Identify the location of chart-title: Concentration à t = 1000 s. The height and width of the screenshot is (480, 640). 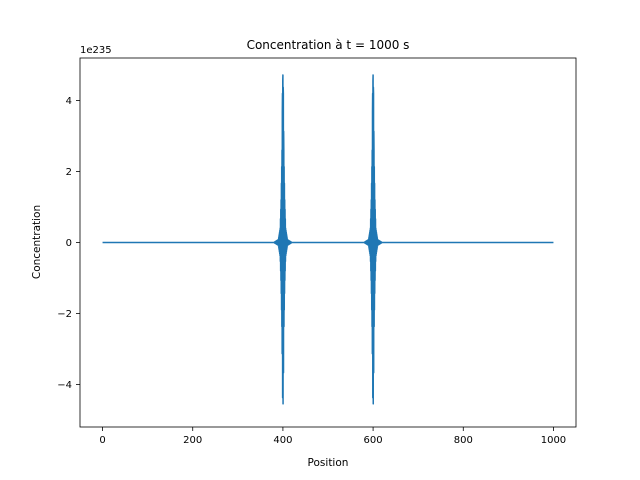
(328, 45).